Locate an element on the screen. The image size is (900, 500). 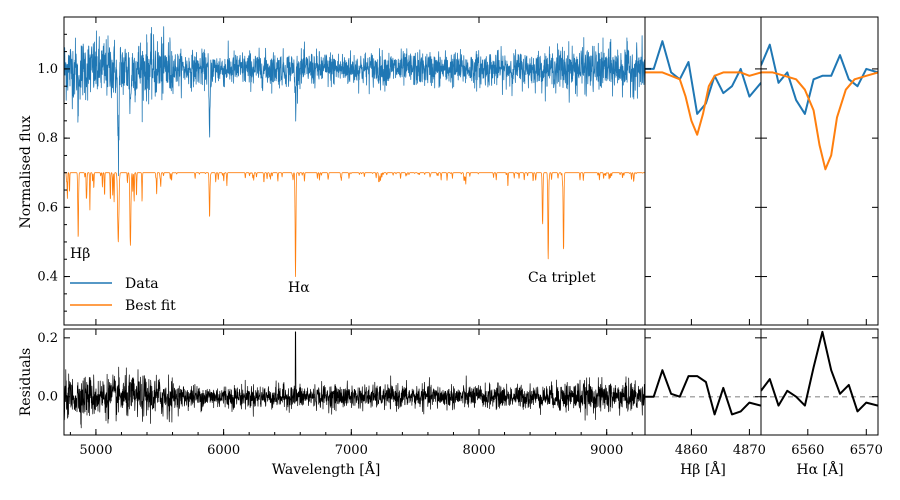
series-residuals-line-hbres is located at coordinates (703, 392).